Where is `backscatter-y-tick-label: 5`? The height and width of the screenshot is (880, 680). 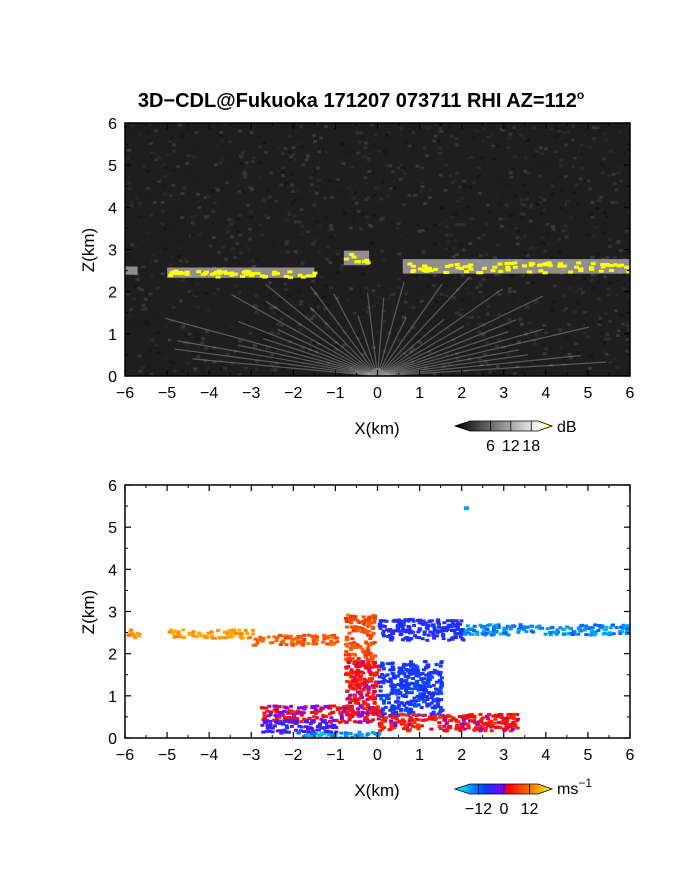 backscatter-y-tick-label: 5 is located at coordinates (112, 166).